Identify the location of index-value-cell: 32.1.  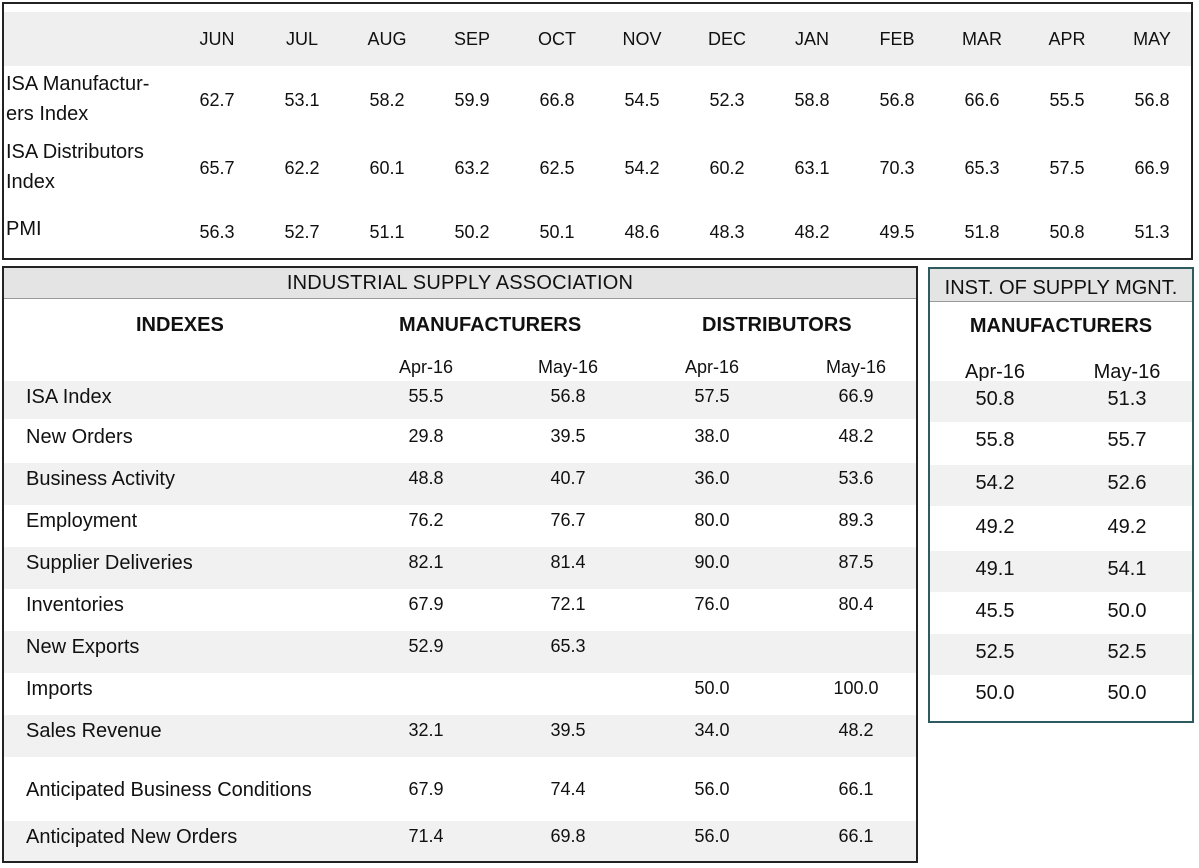
(426, 730).